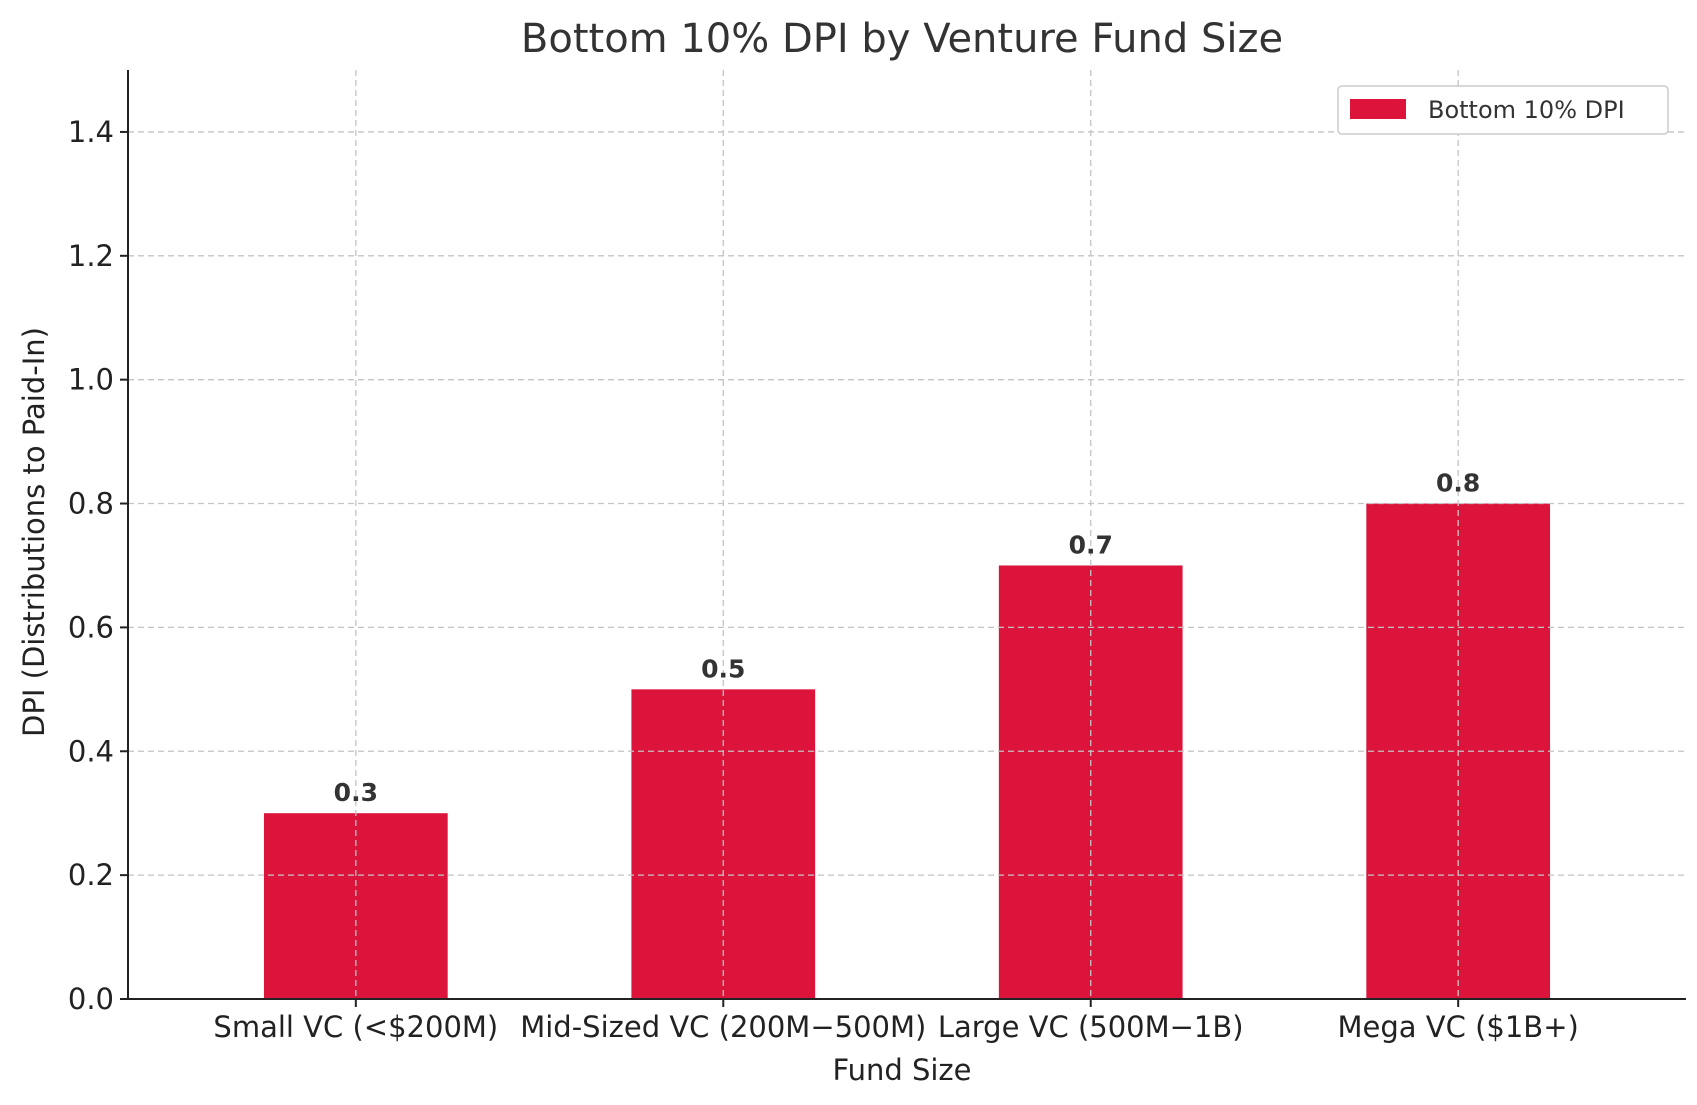  What do you see at coordinates (34, 532) in the screenshot?
I see `y-axis-label: DPI (Distributions to Paid-In)` at bounding box center [34, 532].